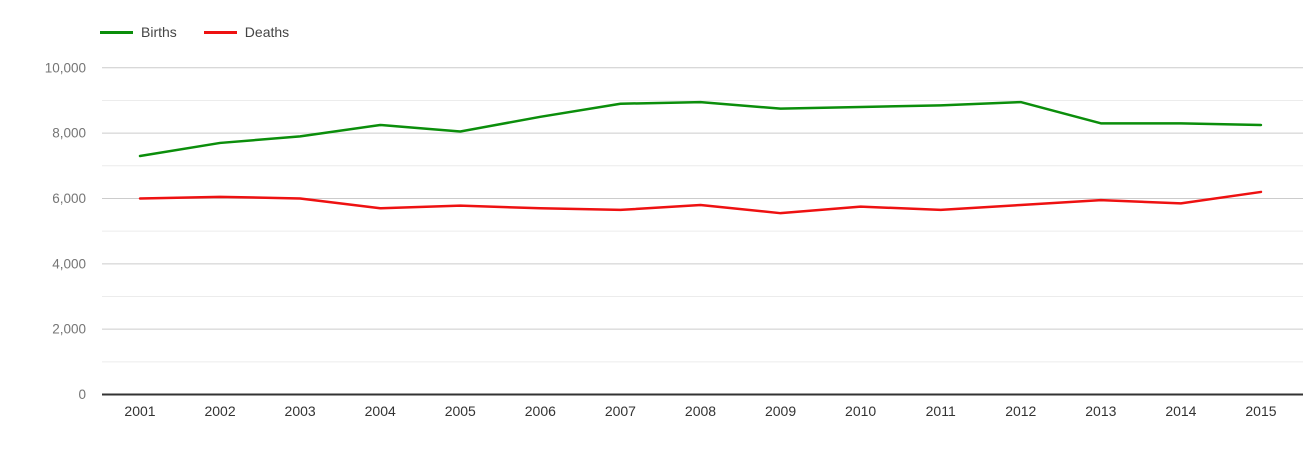 The image size is (1305, 450). Describe the element at coordinates (700, 129) in the screenshot. I see `births-series-line` at that location.